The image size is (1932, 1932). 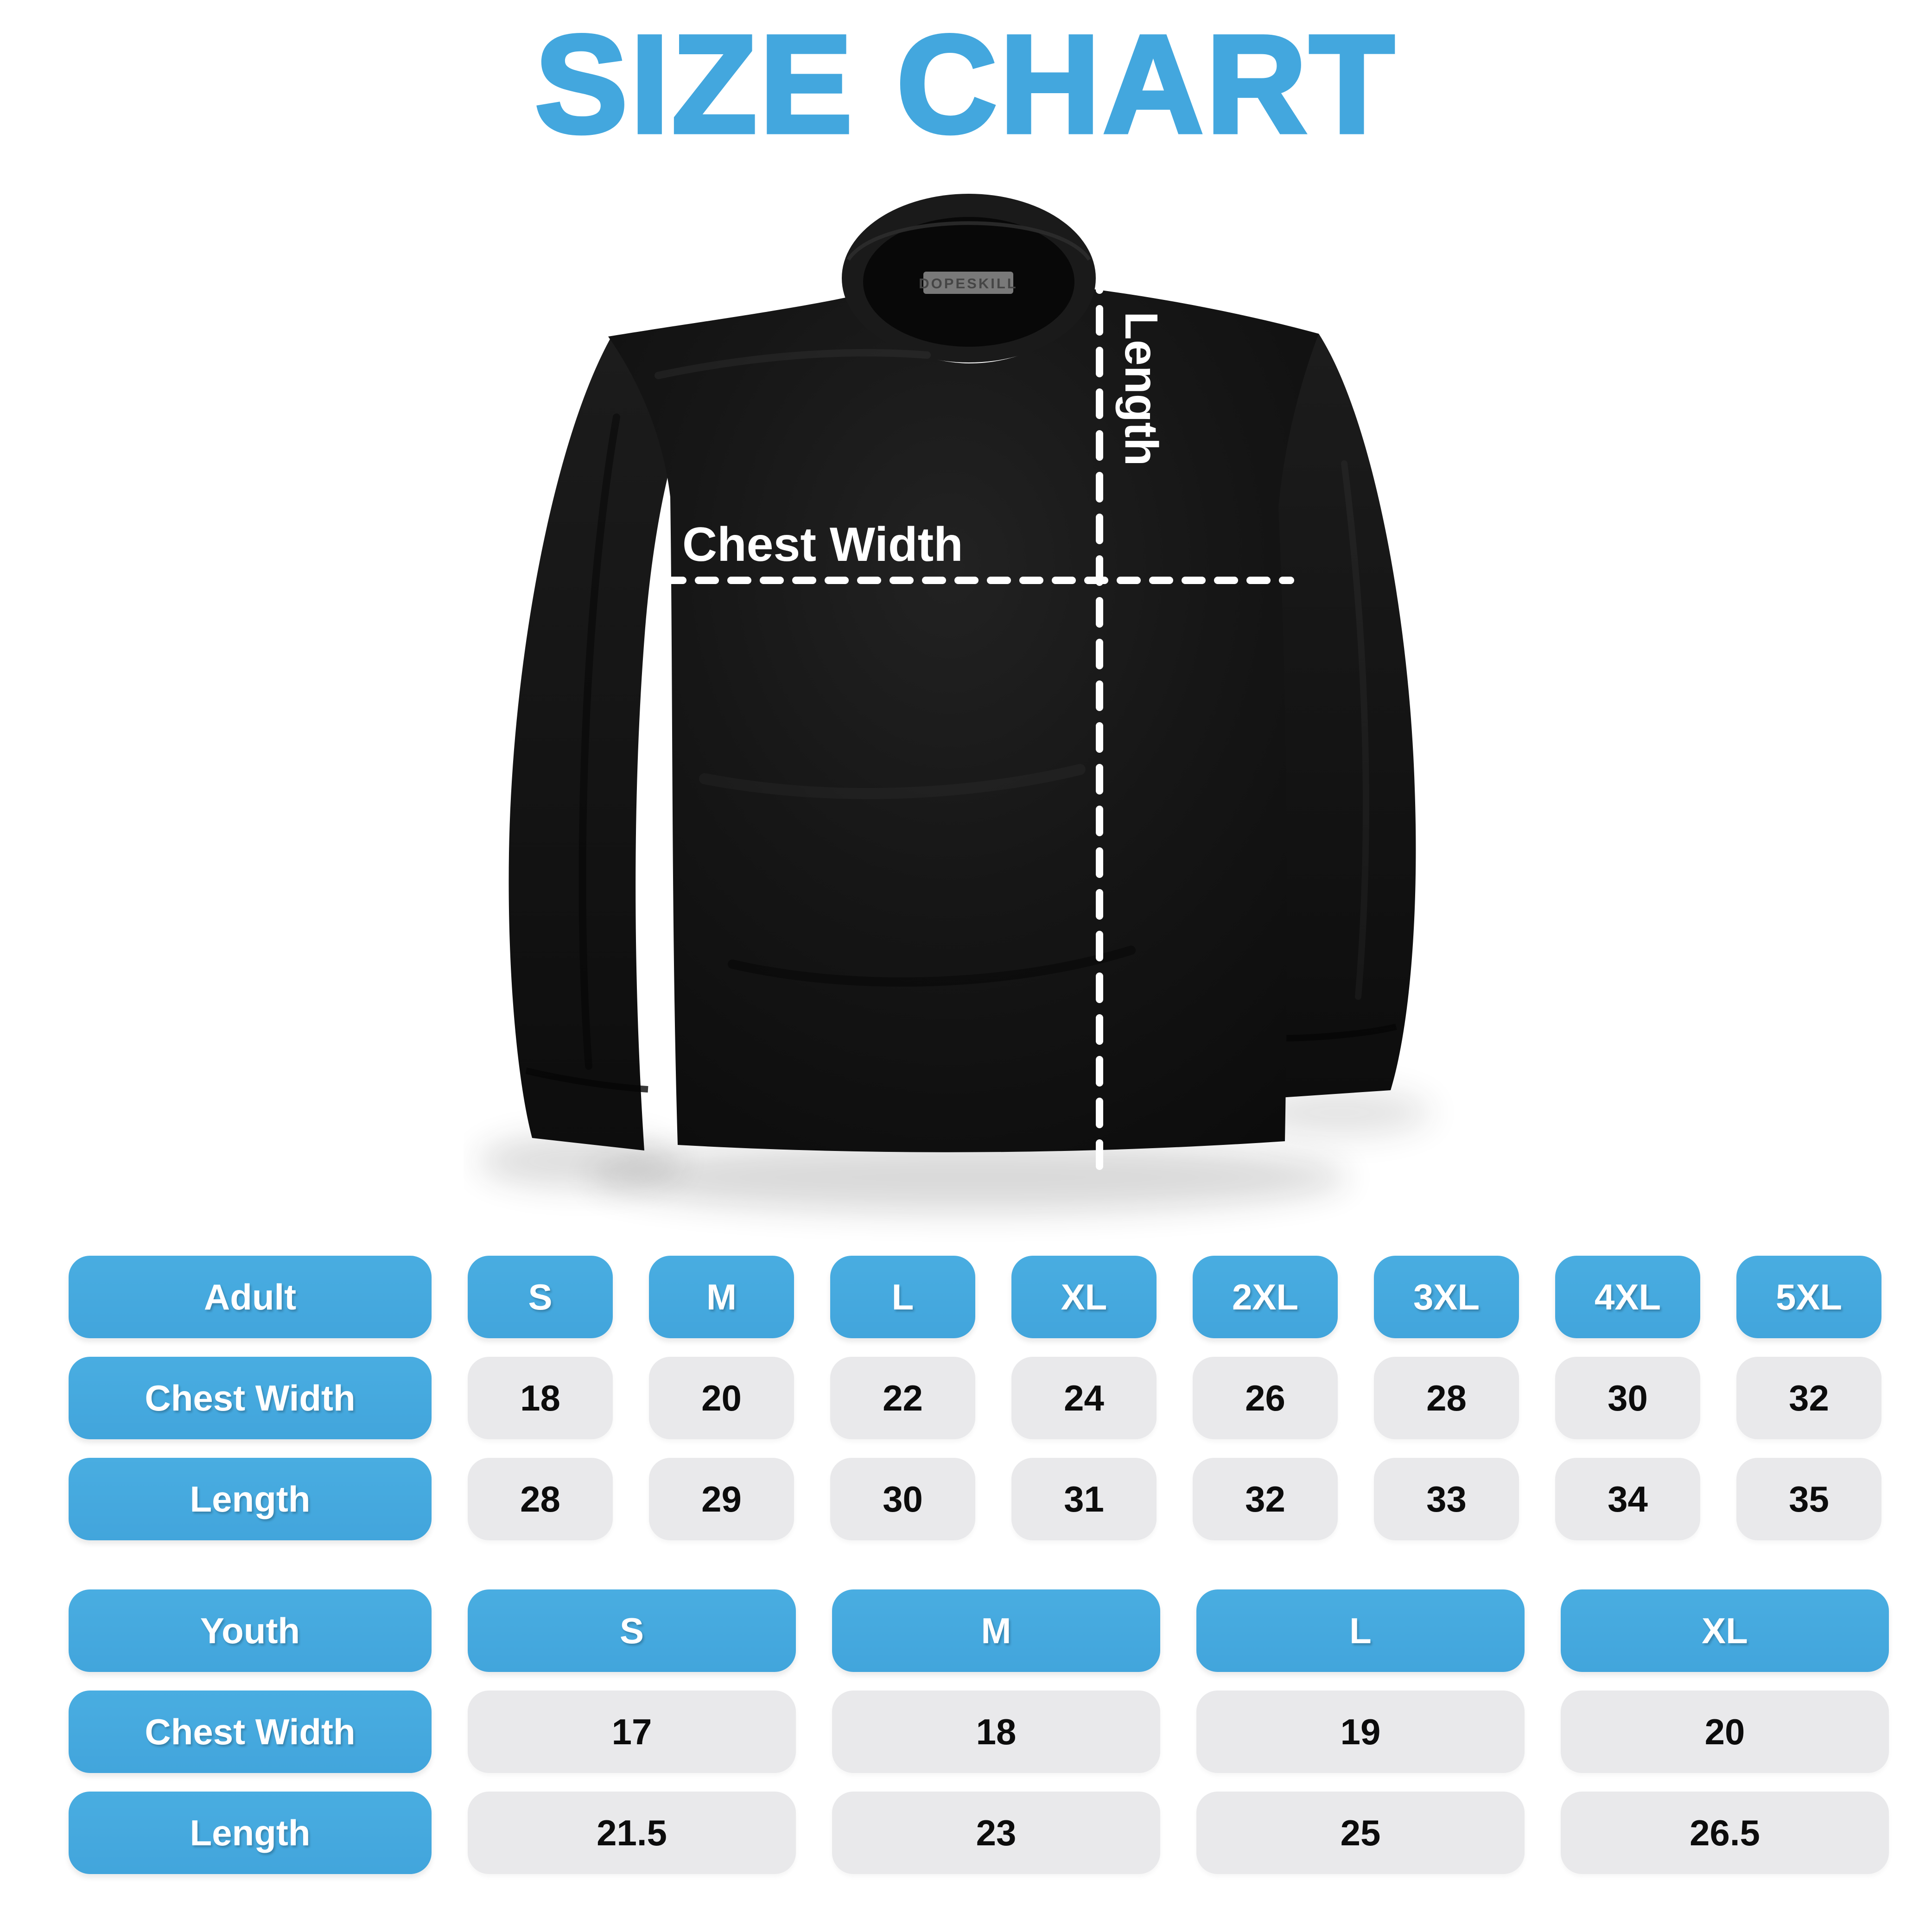 What do you see at coordinates (1446, 1398) in the screenshot?
I see `adult-chest-width-3xl: 28` at bounding box center [1446, 1398].